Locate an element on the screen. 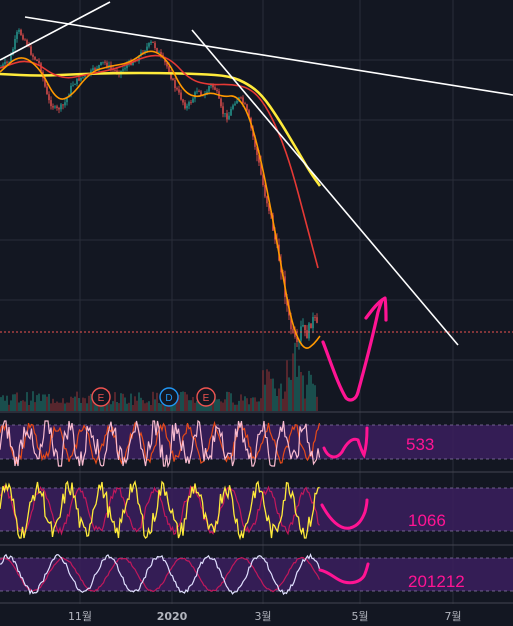 The width and height of the screenshot is (513, 626). x-tick-nov: 11월 is located at coordinates (80, 616).